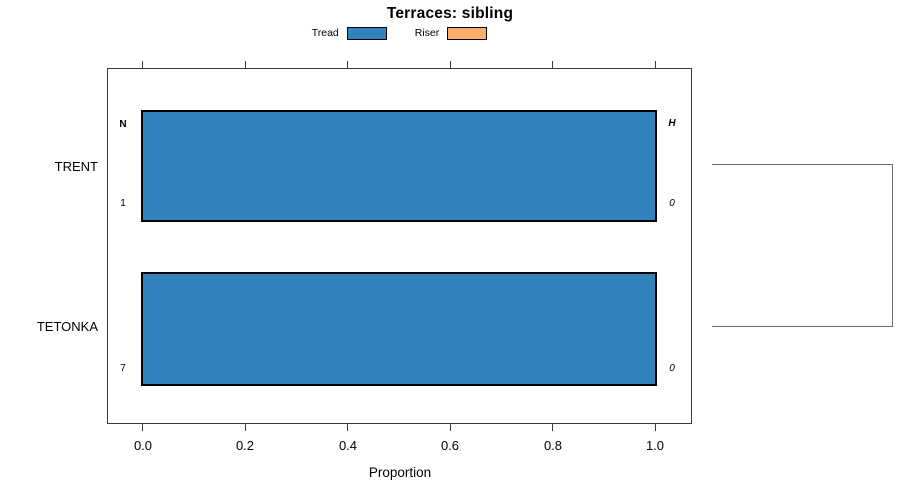 Image resolution: width=900 pixels, height=500 pixels. What do you see at coordinates (656, 427) in the screenshot?
I see `bottom-tick-1.0` at bounding box center [656, 427].